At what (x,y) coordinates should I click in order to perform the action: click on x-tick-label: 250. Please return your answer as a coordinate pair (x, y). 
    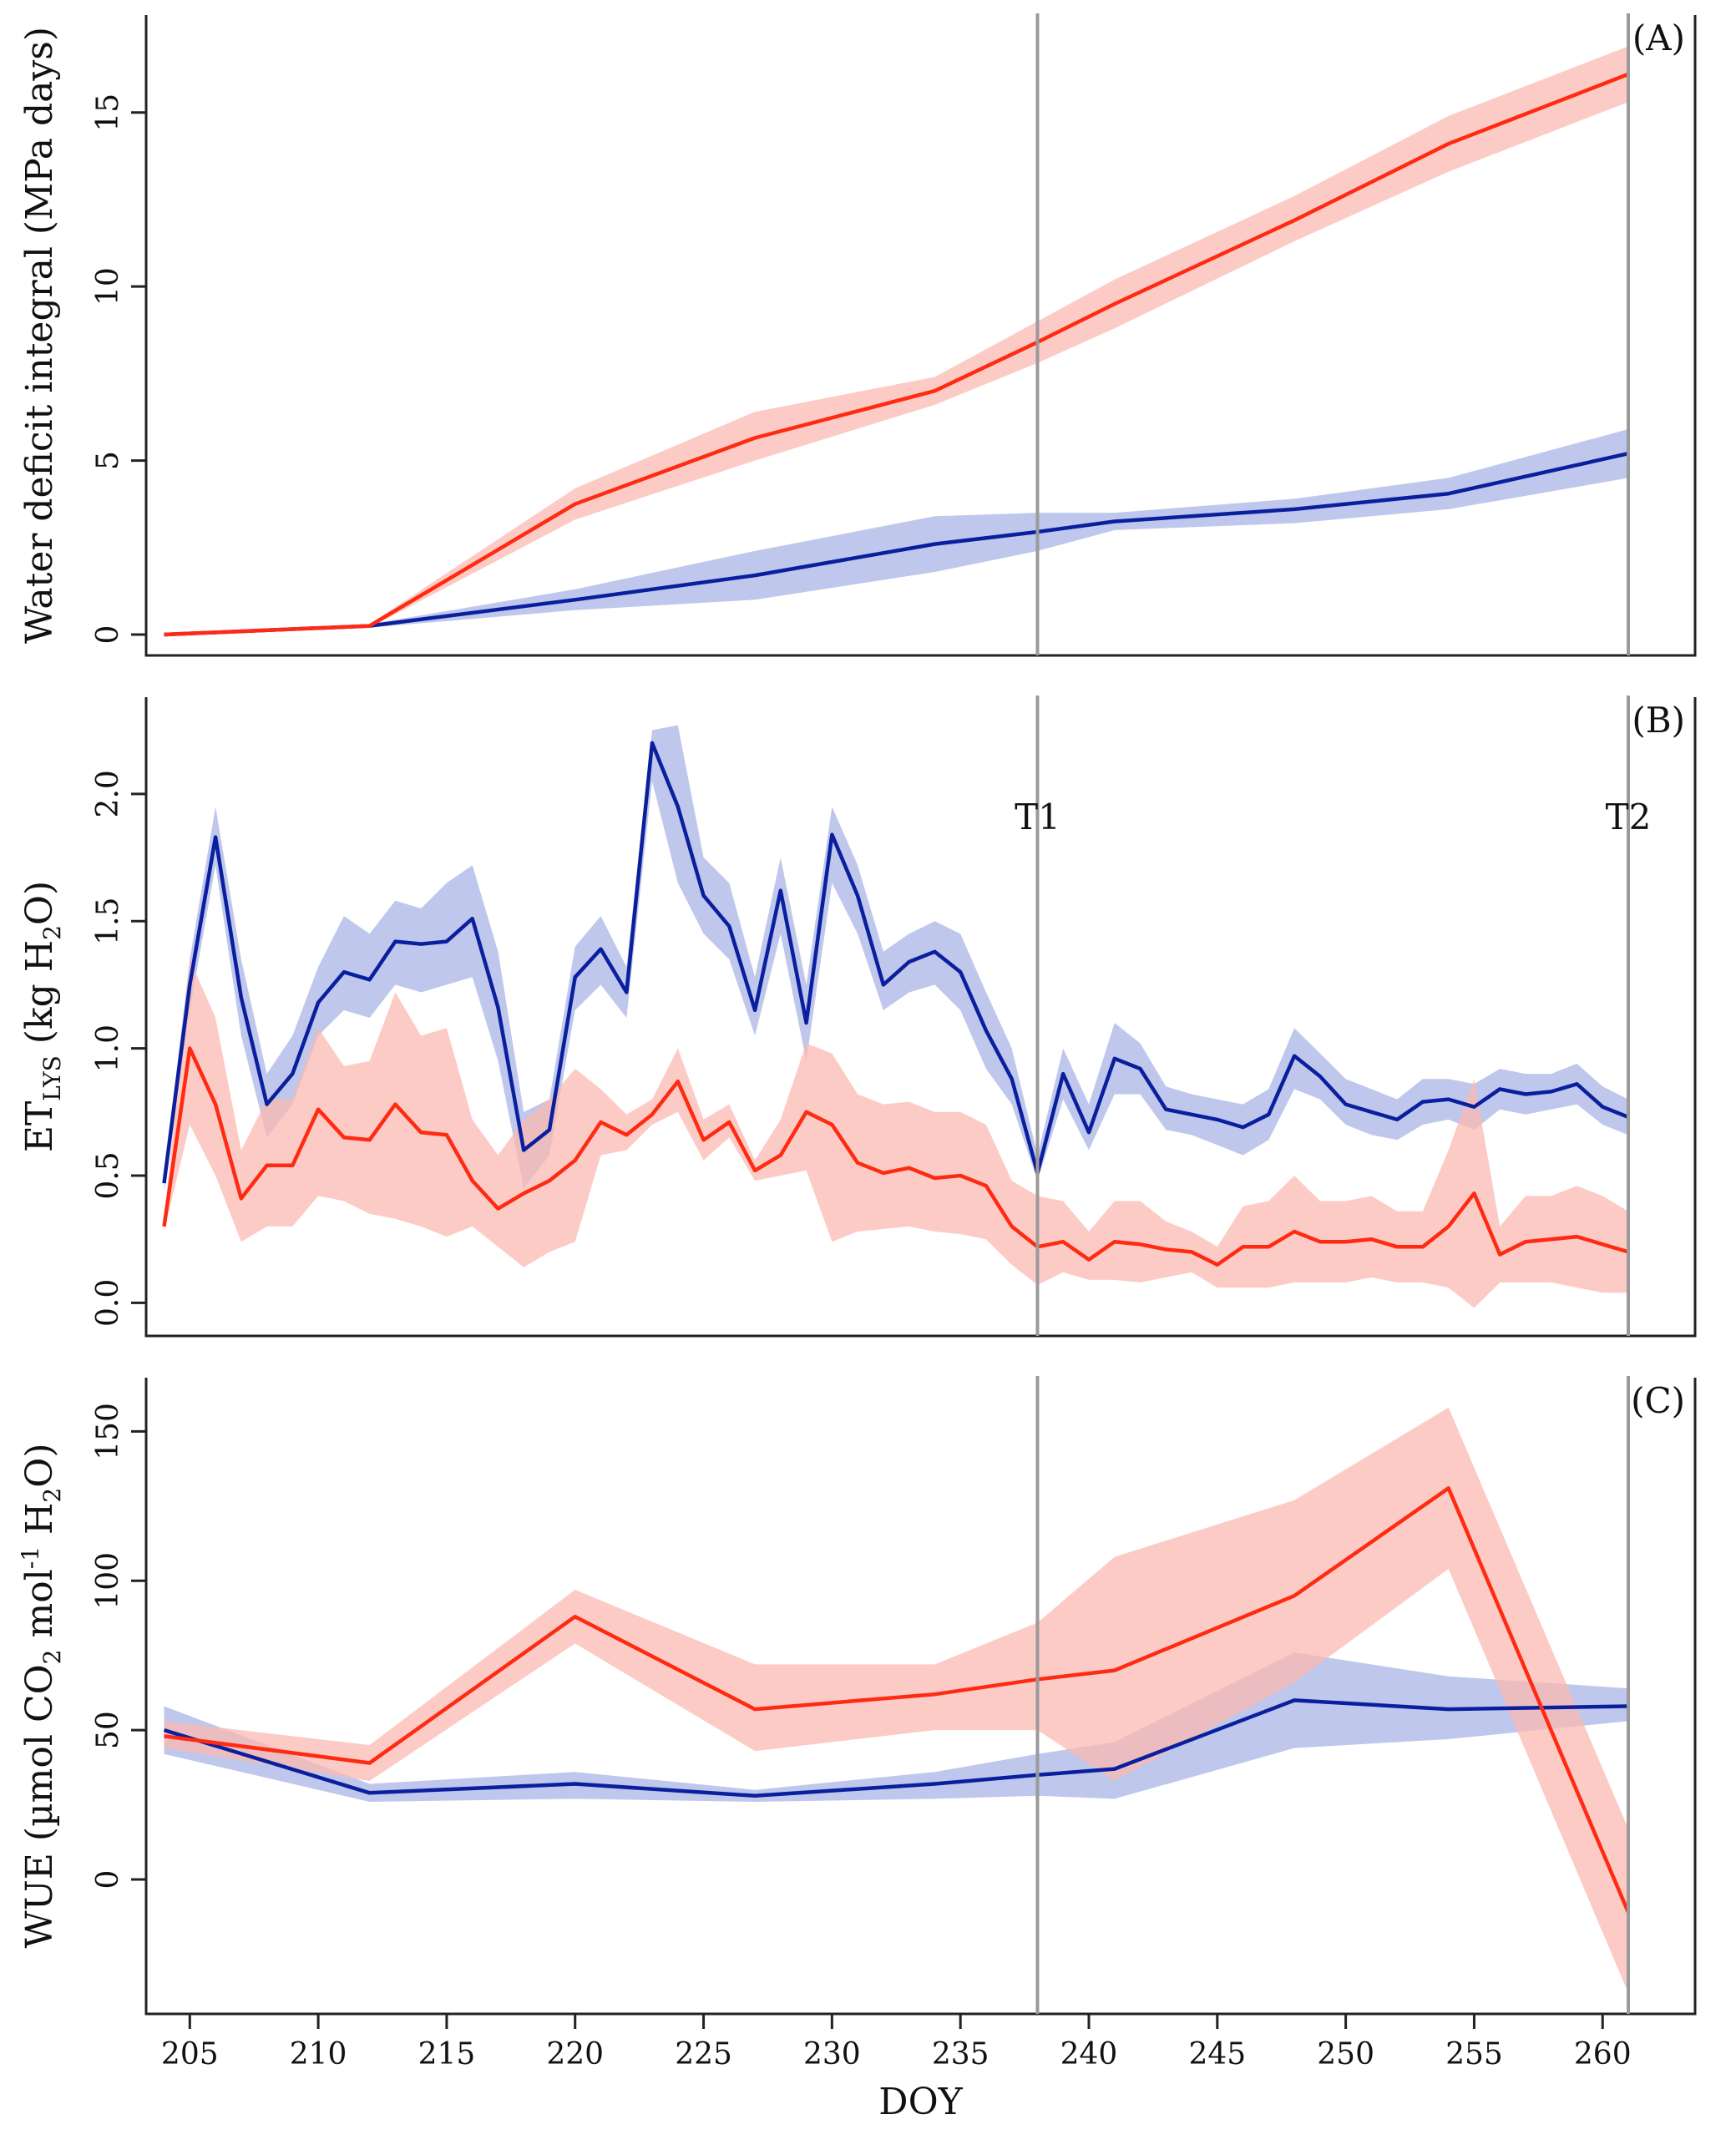
    Looking at the image, I should click on (1345, 2054).